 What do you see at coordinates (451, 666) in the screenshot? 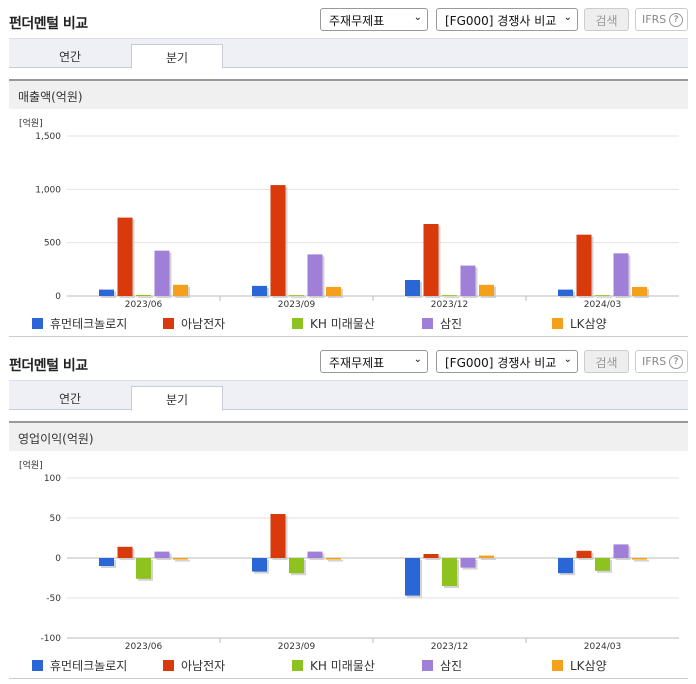
I see `legend-label: 삼진` at bounding box center [451, 666].